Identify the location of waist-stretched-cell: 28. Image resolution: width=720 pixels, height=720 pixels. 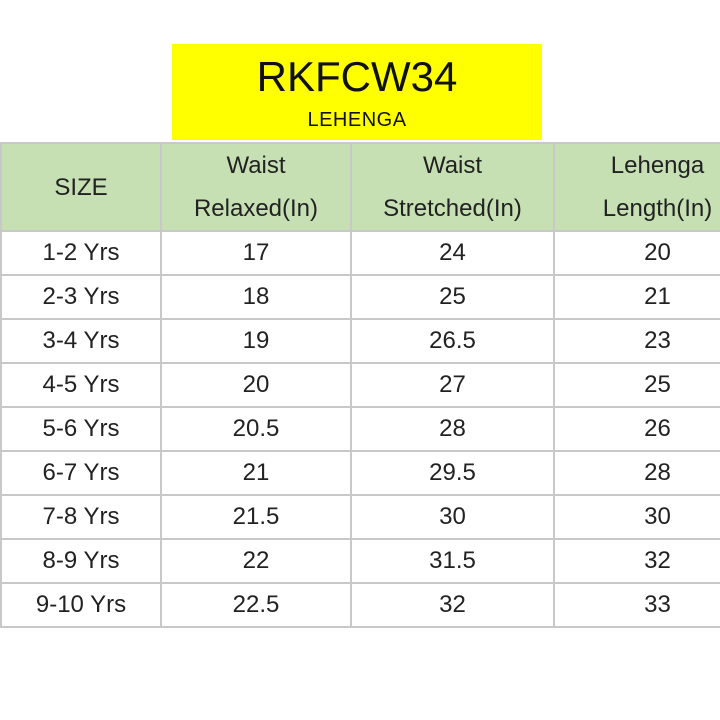
(452, 429).